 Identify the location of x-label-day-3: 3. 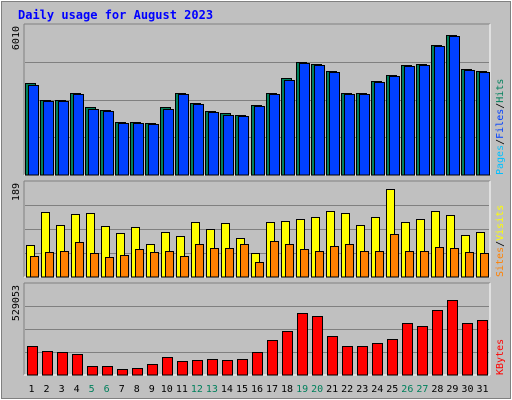
(62, 389).